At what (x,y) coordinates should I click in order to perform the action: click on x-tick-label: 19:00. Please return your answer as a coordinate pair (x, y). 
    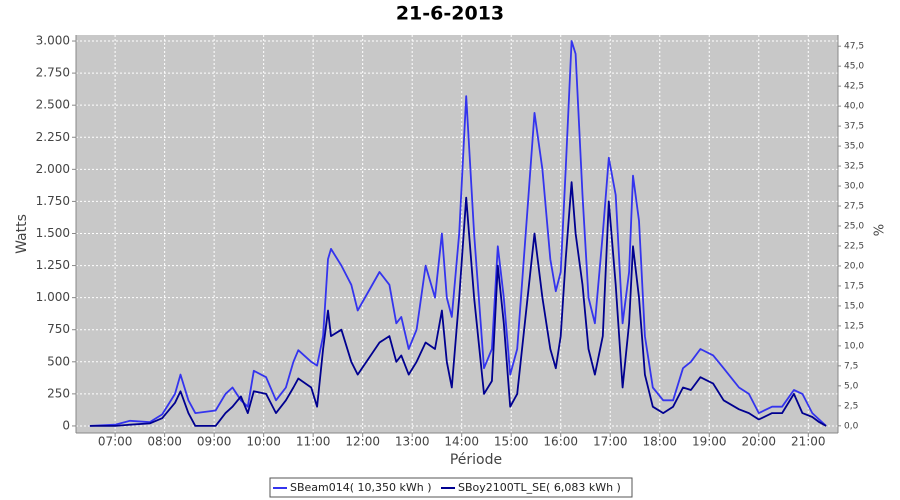
    Looking at the image, I should click on (709, 442).